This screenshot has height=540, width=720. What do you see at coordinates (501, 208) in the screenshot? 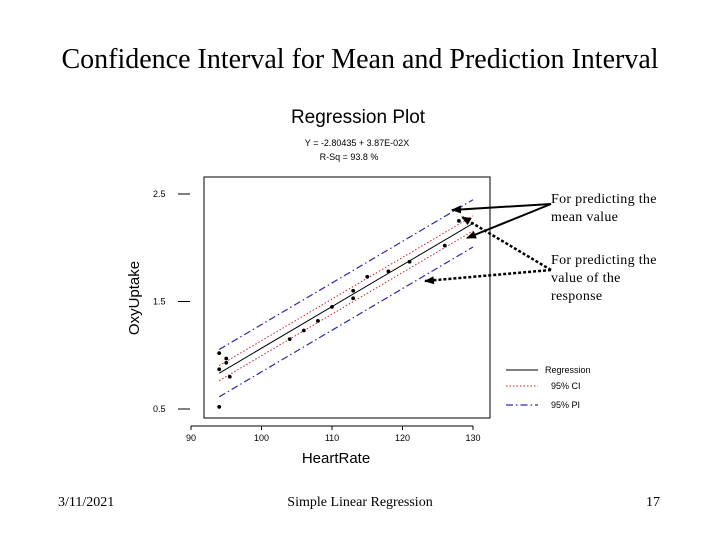
I see `arrow-mean-upper` at bounding box center [501, 208].